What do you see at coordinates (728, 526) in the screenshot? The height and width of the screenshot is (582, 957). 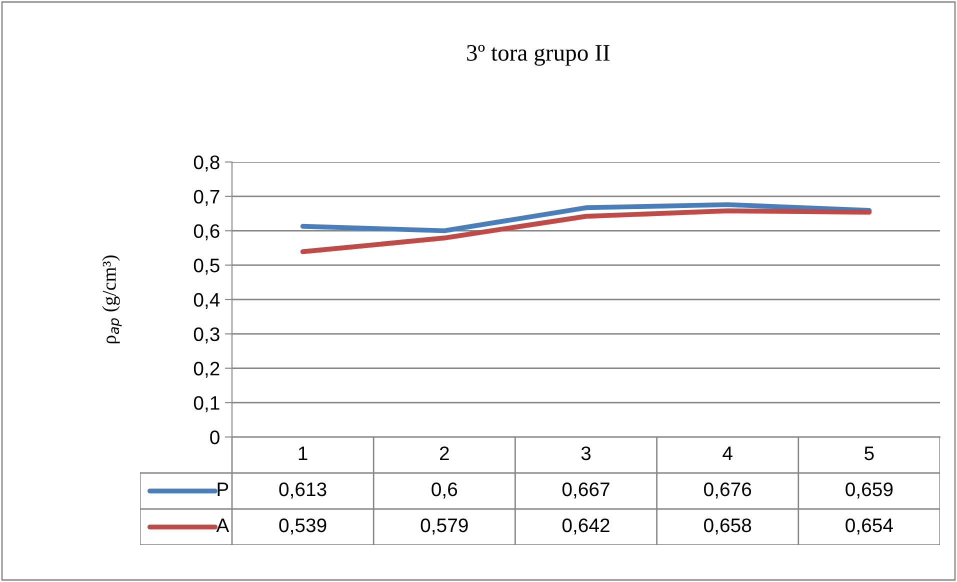 I see `data-label: 0,658` at bounding box center [728, 526].